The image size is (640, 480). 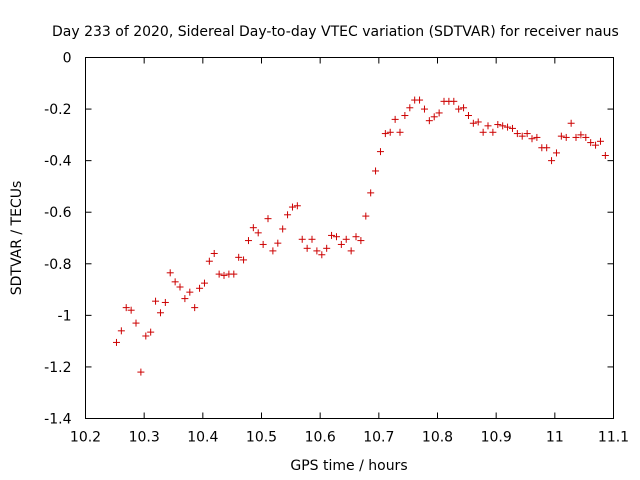 I want to click on x-tick-label: 10.9, so click(x=496, y=438).